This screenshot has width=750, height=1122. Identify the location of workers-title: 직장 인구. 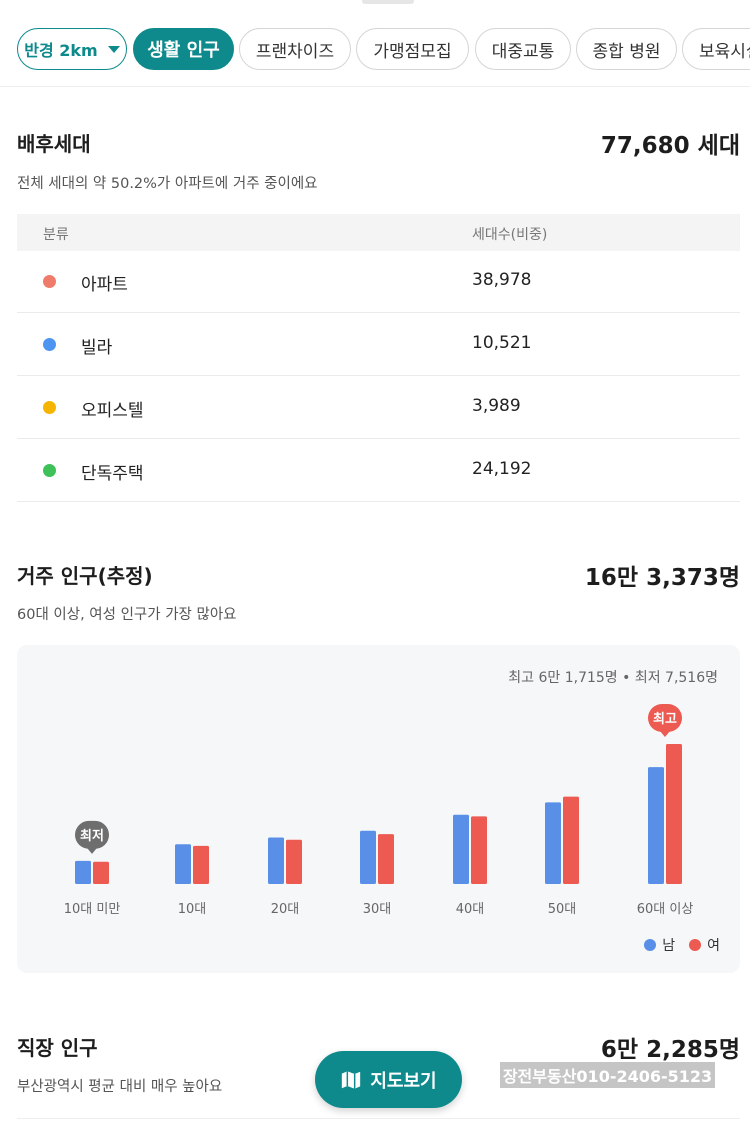
(57, 1048).